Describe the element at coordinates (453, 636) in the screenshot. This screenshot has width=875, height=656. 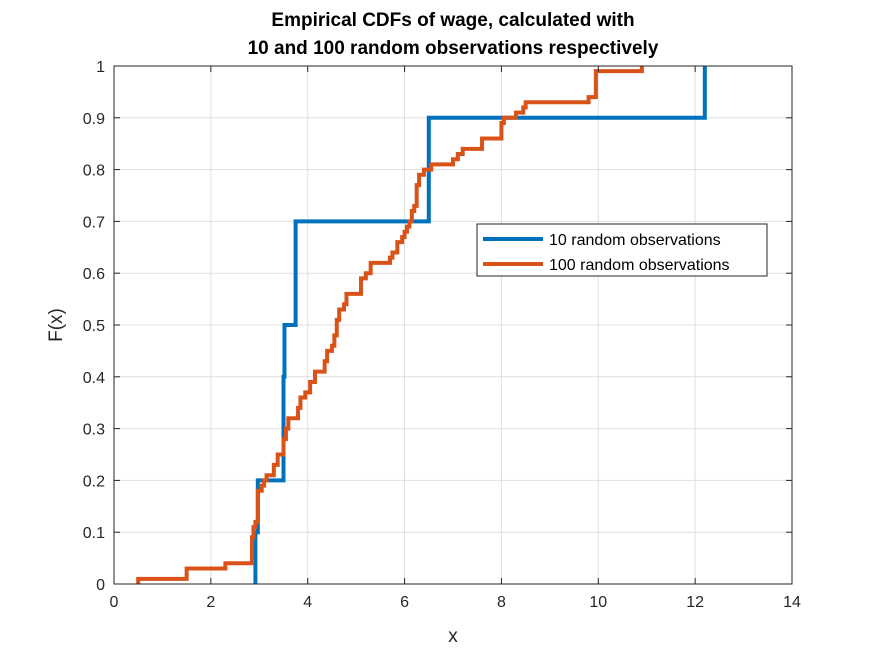
I see `x-axis-label: x` at that location.